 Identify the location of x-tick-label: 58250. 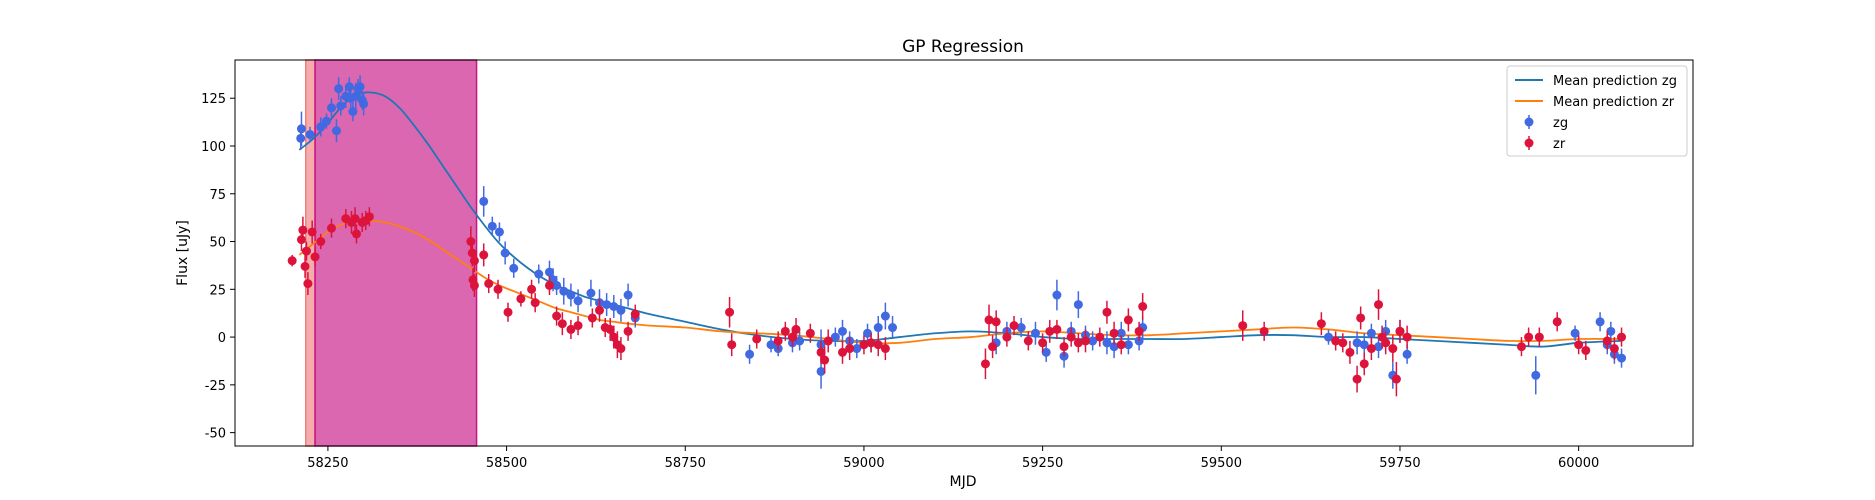
(327, 463).